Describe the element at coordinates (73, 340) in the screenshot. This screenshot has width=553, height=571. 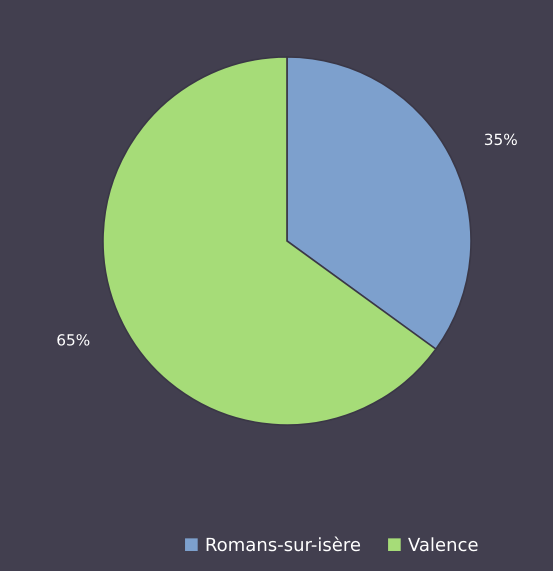
I see `data-label: 65%` at that location.